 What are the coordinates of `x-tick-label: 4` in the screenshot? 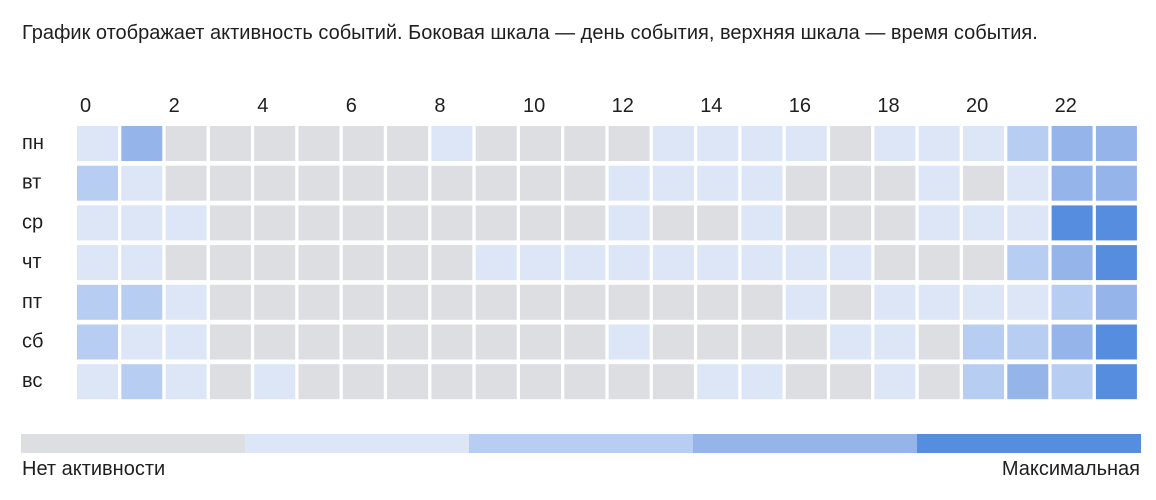 It's located at (262, 106).